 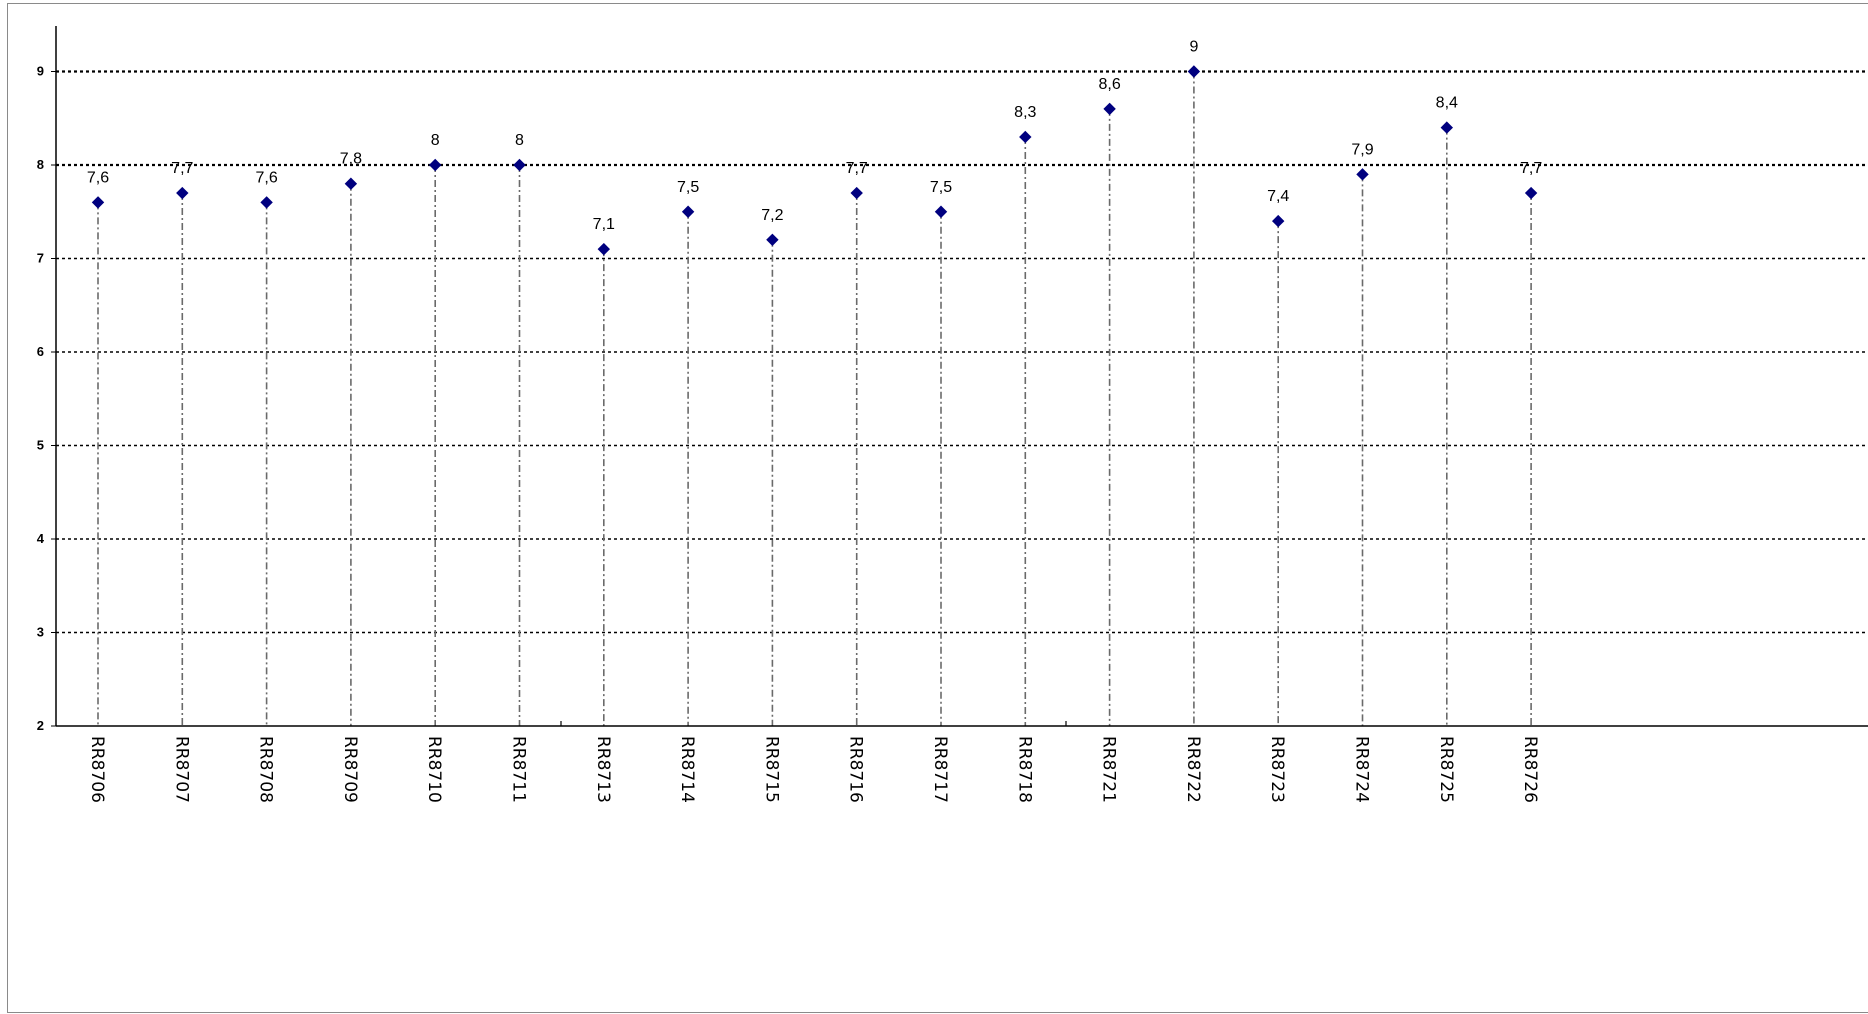 I want to click on x-tick-label: RR8723, so click(x=1277, y=769).